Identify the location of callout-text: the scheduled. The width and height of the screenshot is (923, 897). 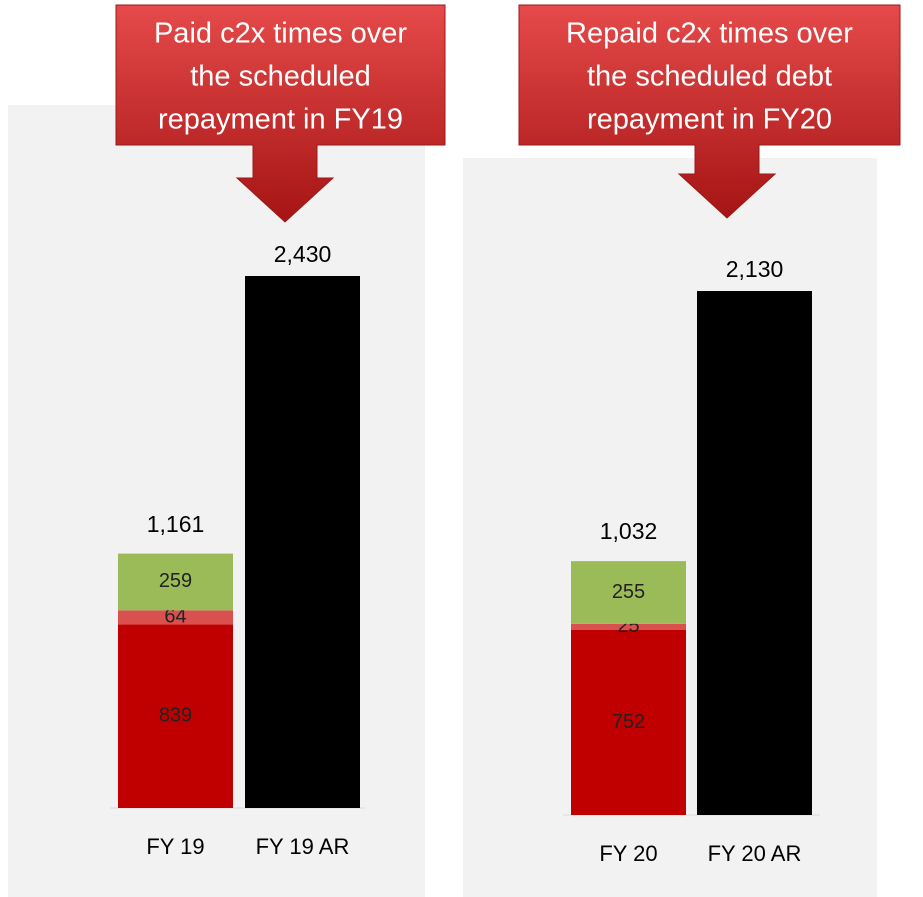
(280, 77).